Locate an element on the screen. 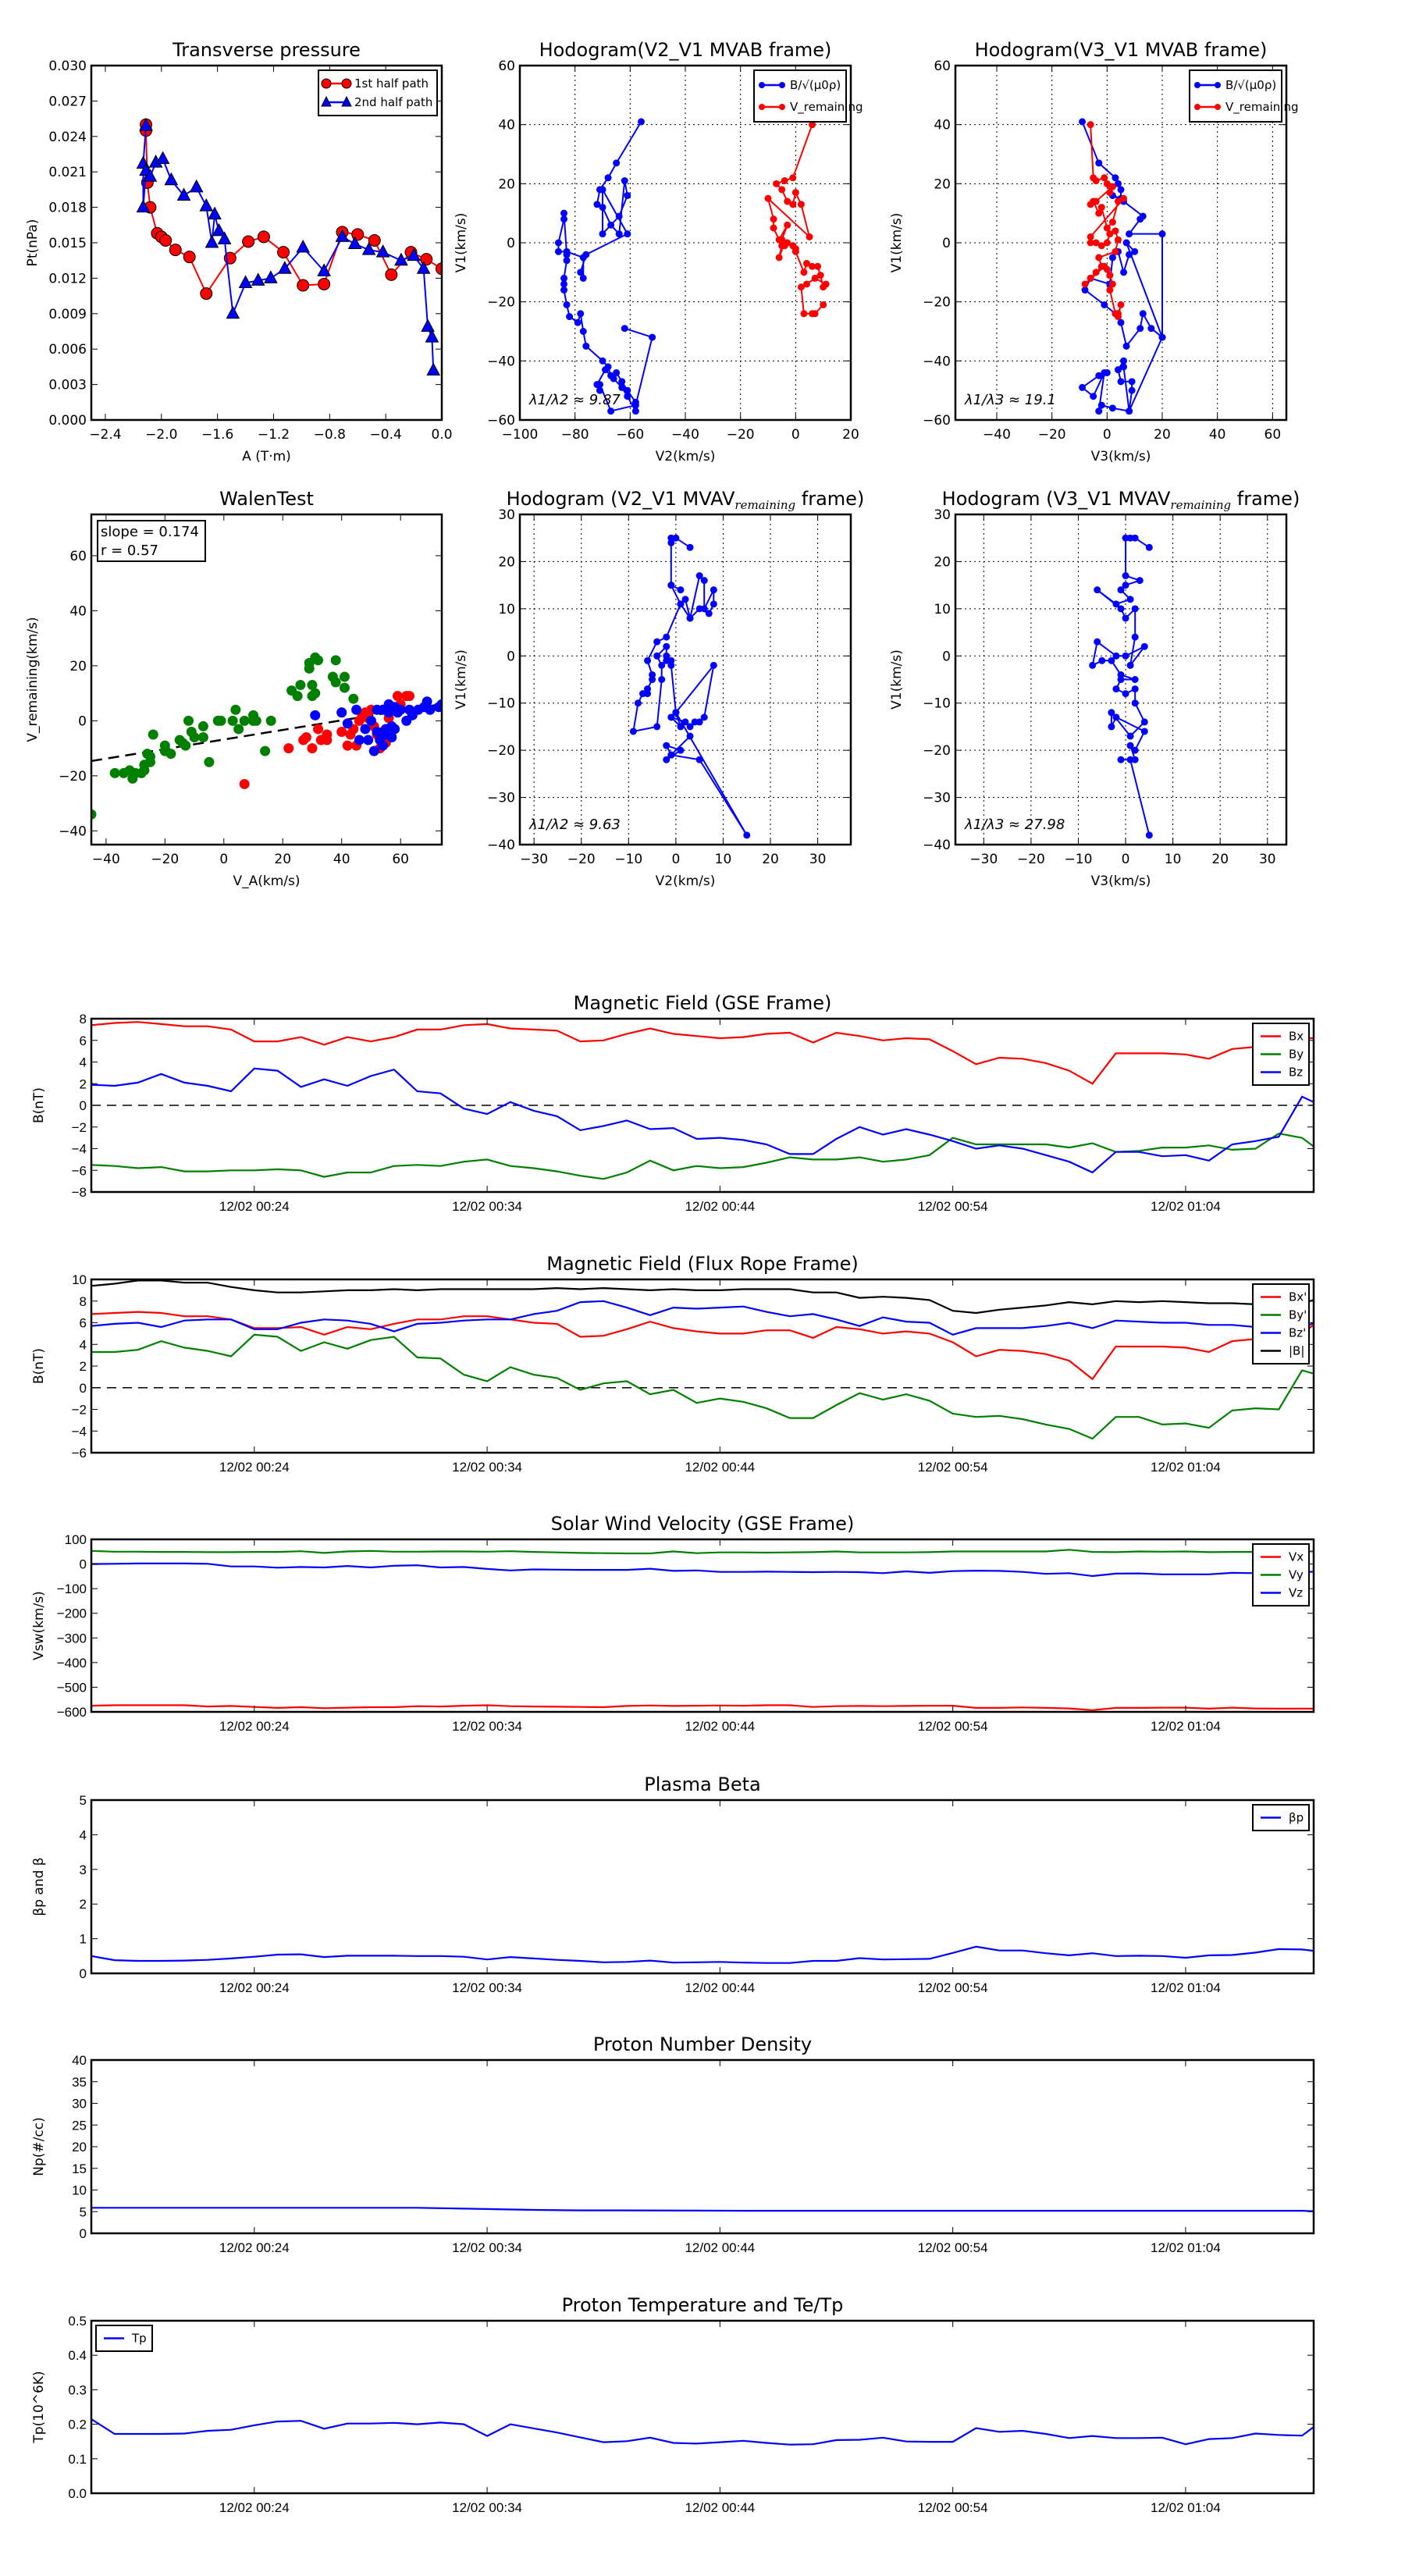 Image resolution: width=1405 pixels, height=2576 pixels. y-tick-label: 0.018 is located at coordinates (68, 208).